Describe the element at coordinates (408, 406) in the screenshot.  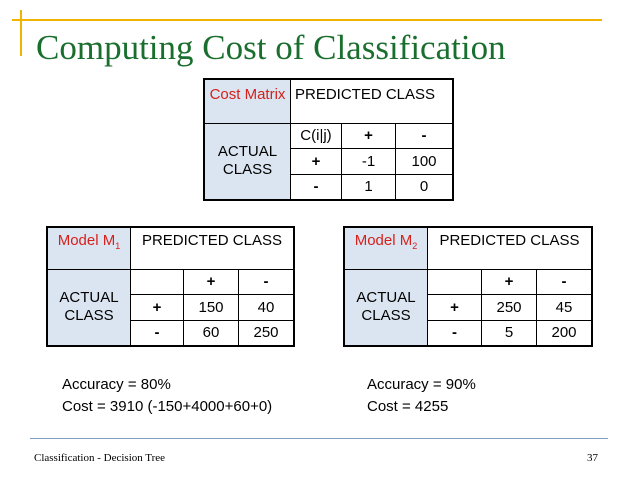
I see `m2-cost: Cost = 4255` at that location.